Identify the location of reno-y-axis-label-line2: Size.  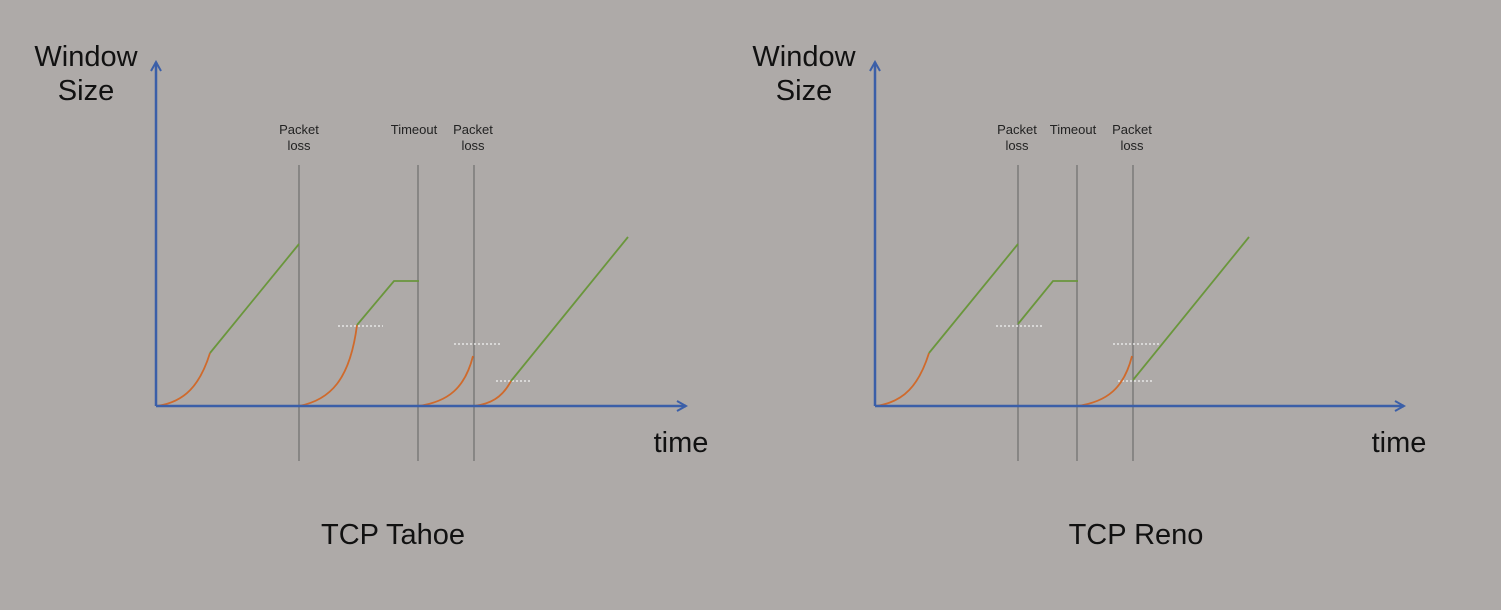
(804, 91).